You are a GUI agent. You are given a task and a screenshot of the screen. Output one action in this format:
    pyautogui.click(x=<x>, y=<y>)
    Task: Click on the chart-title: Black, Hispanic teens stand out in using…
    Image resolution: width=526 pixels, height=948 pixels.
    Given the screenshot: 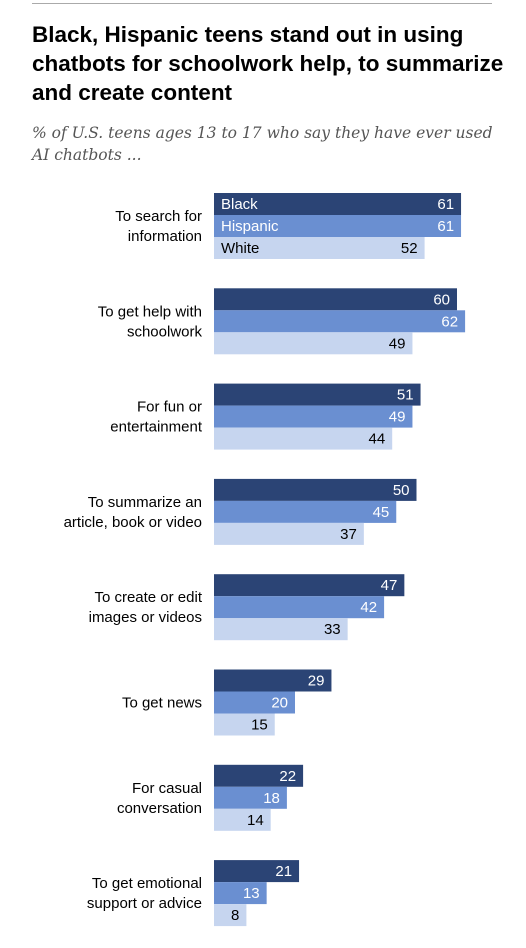 What is the action you would take?
    pyautogui.click(x=268, y=63)
    